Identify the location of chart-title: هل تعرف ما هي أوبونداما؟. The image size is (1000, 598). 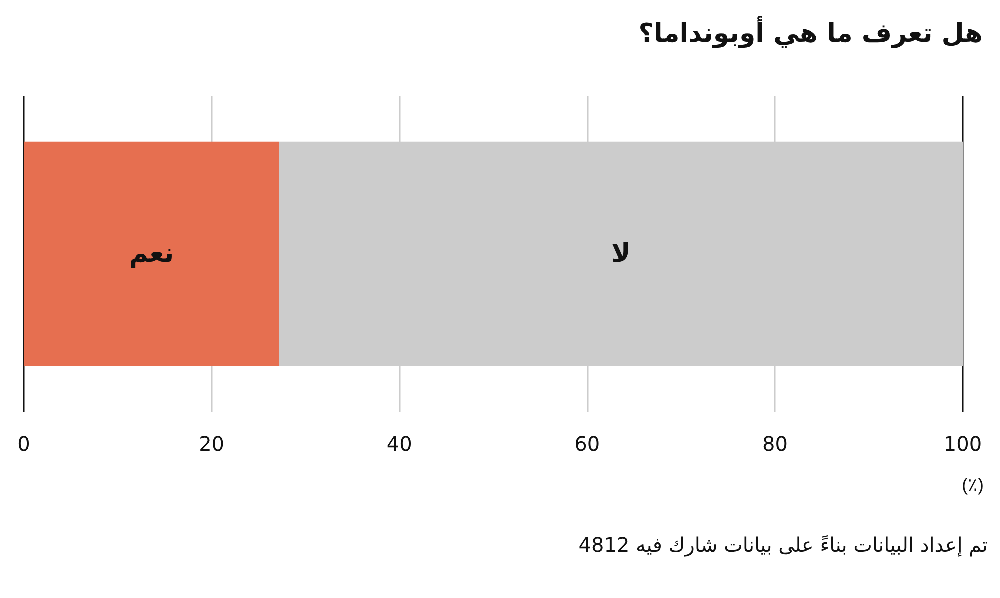
(811, 32).